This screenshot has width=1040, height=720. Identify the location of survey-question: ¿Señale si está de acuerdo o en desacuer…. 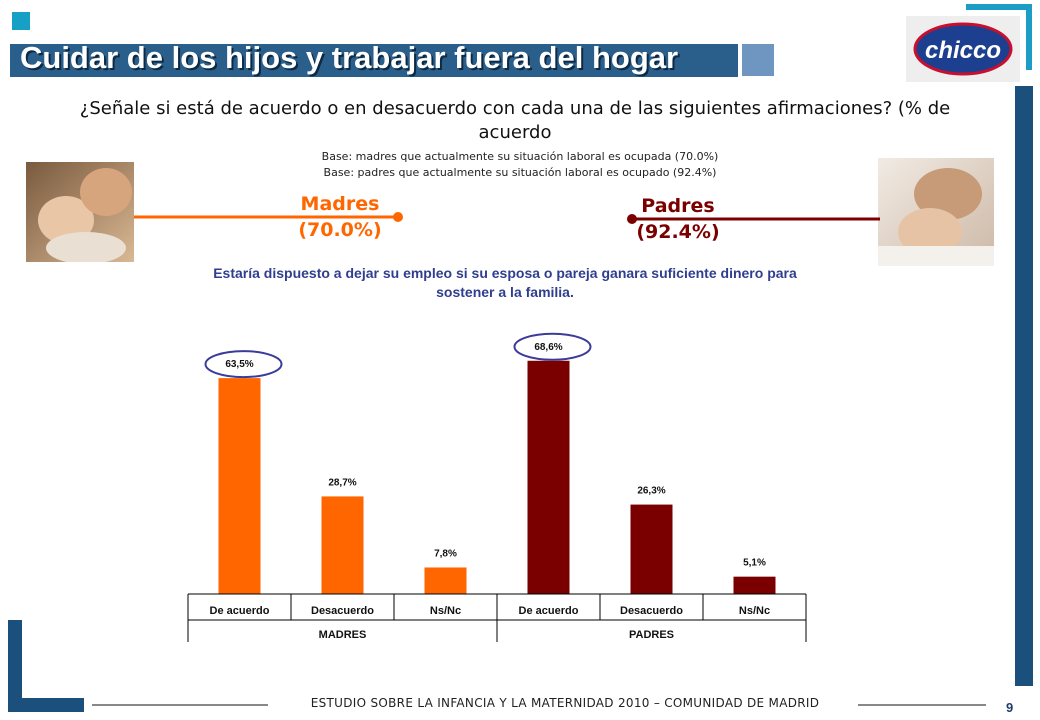
(515, 120).